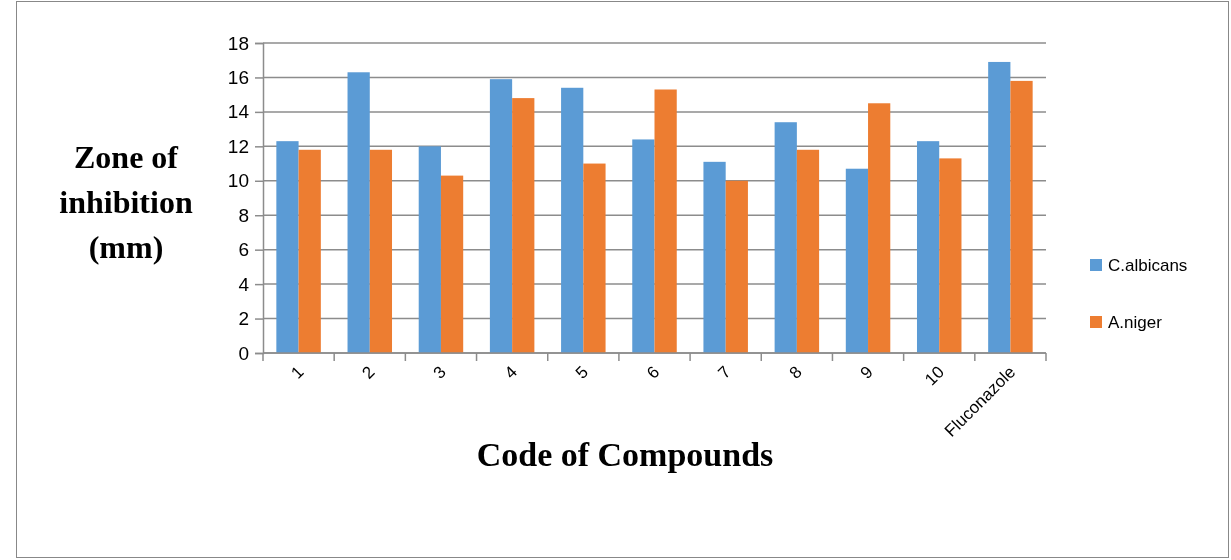 The width and height of the screenshot is (1231, 560). Describe the element at coordinates (866, 372) in the screenshot. I see `x-tick-label: 9` at that location.